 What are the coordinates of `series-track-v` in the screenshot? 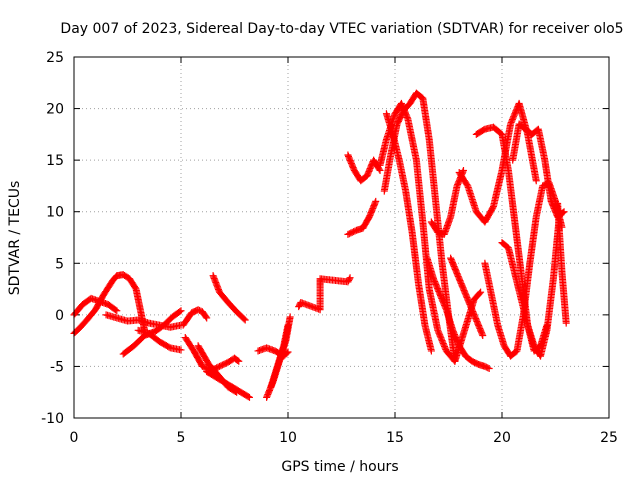 It's located at (467, 296).